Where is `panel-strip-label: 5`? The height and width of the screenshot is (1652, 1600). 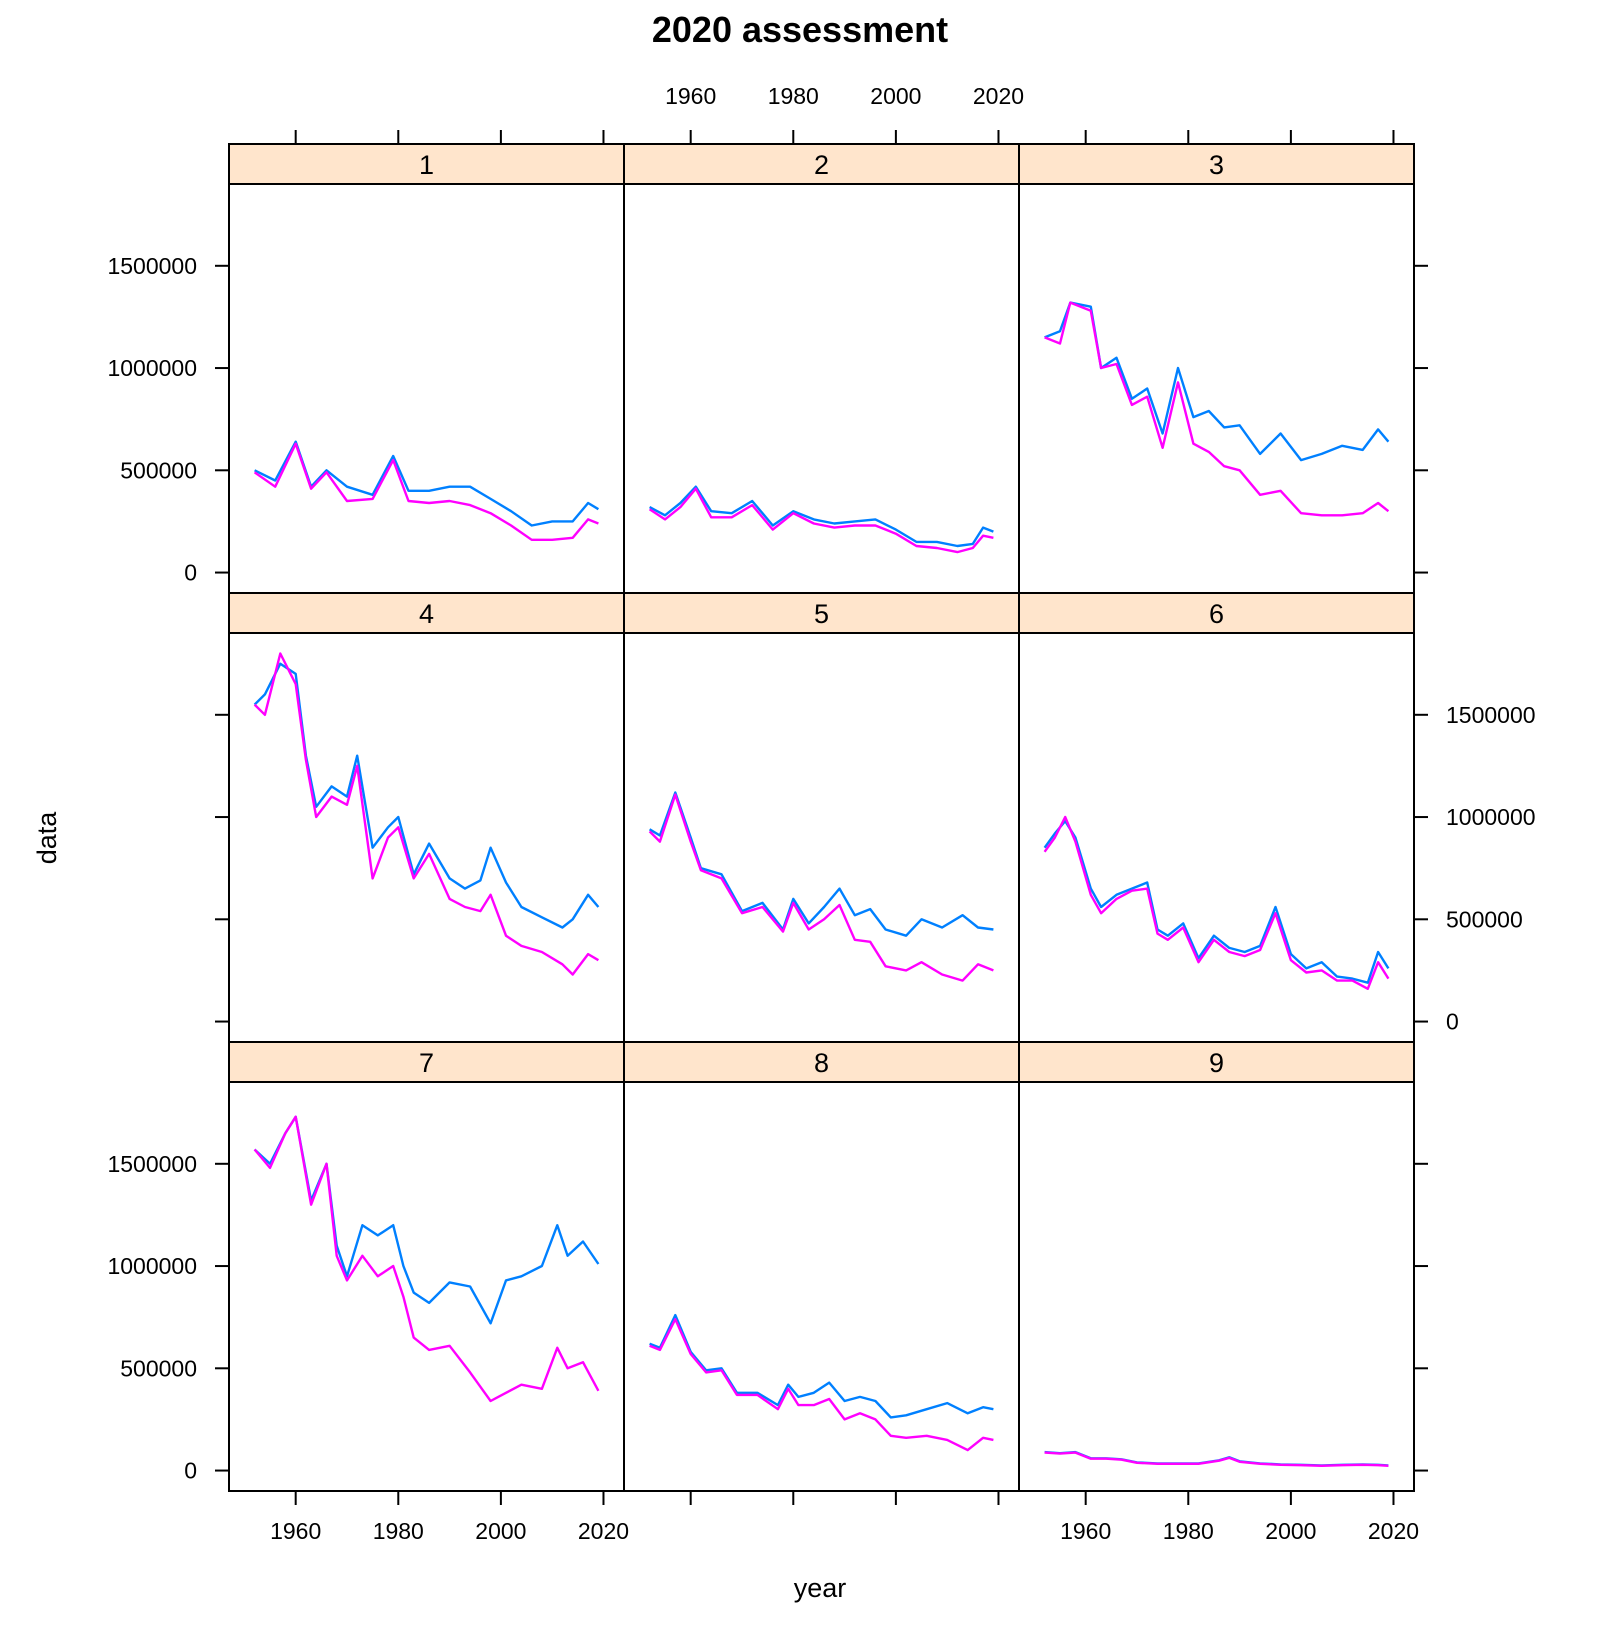 panel-strip-label: 5 is located at coordinates (821, 614).